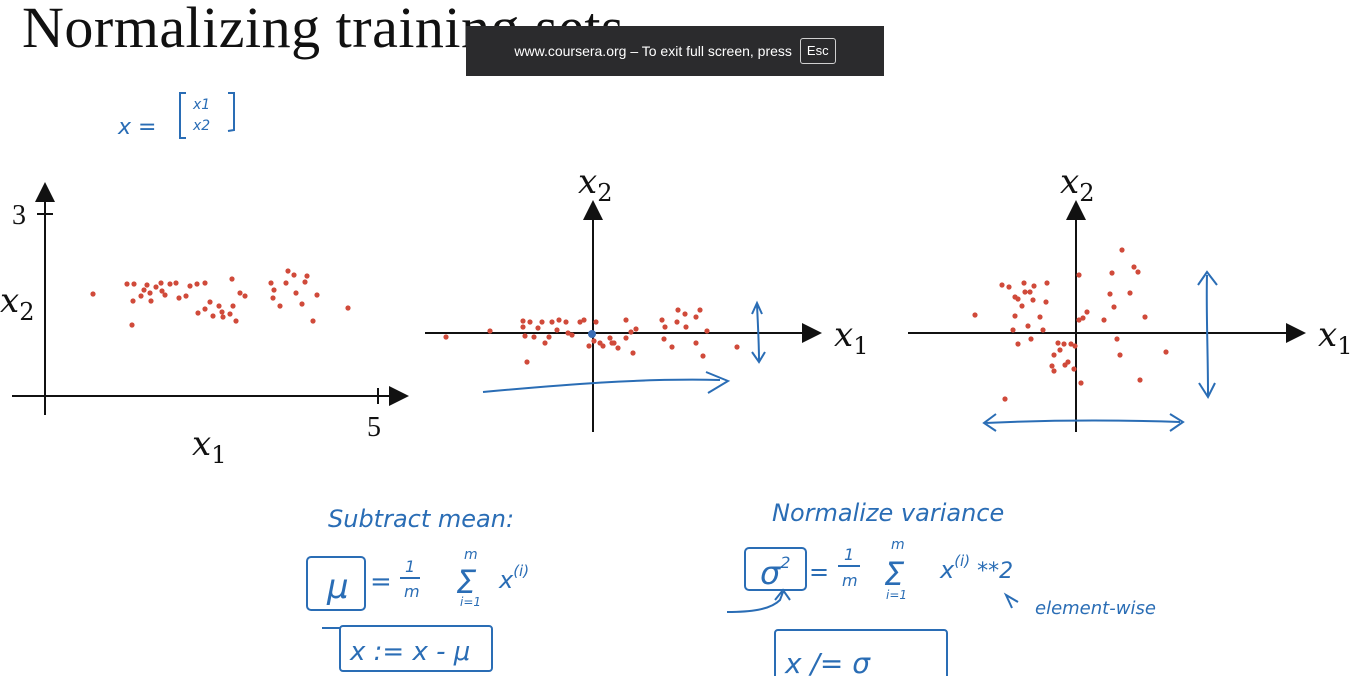 Image resolution: width=1350 pixels, height=676 pixels. What do you see at coordinates (850, 580) in the screenshot?
I see `sigma-fraction-m: m` at bounding box center [850, 580].